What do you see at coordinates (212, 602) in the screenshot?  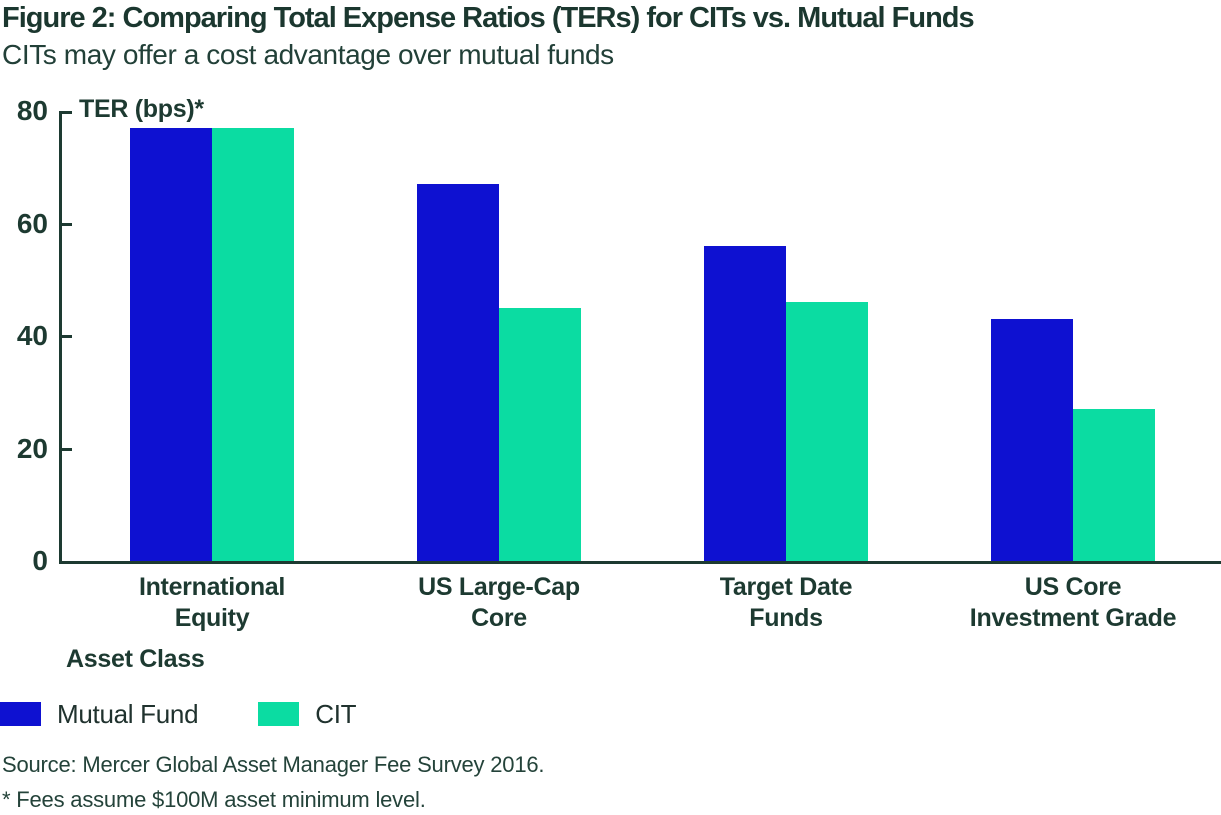 I see `category-label: International Equity` at bounding box center [212, 602].